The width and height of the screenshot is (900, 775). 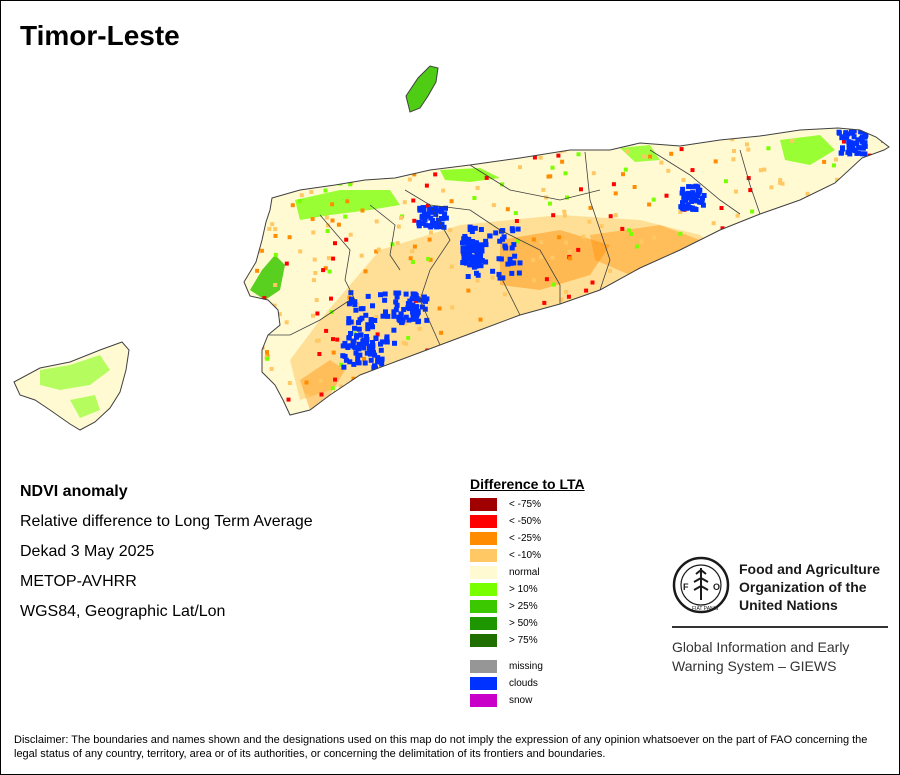 I want to click on legend-swatch, so click(x=483, y=666).